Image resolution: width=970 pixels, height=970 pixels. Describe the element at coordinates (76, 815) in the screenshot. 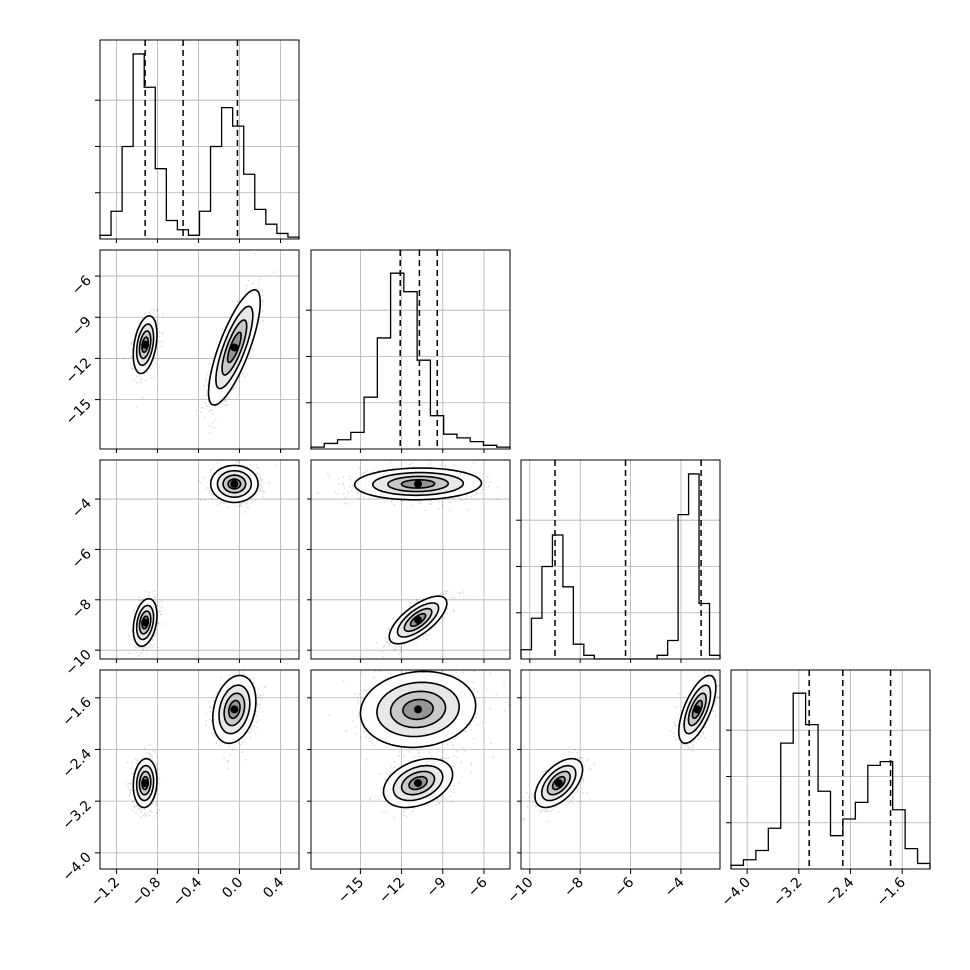

I see `y-tick-label: −3.2` at that location.